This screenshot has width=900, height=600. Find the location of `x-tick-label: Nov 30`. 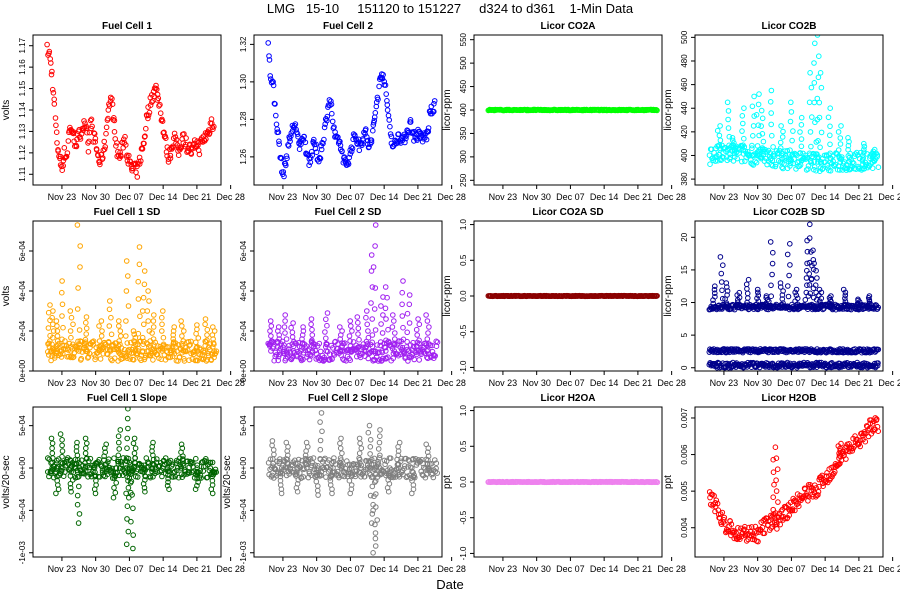

x-tick-label: Nov 30 is located at coordinates (95, 197).